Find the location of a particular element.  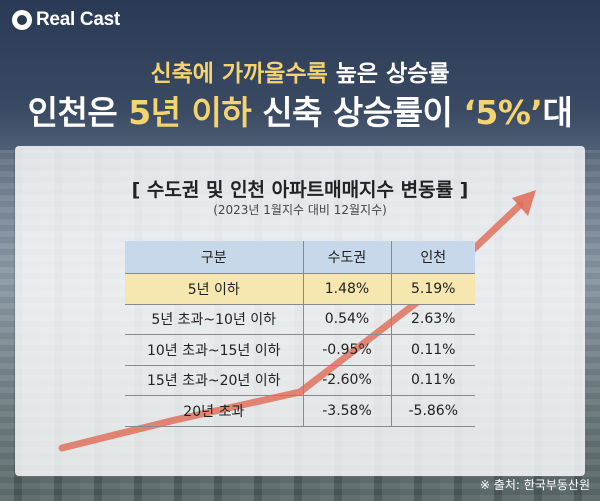

row-category: 10년 초과~15년 이하 is located at coordinates (214, 350).